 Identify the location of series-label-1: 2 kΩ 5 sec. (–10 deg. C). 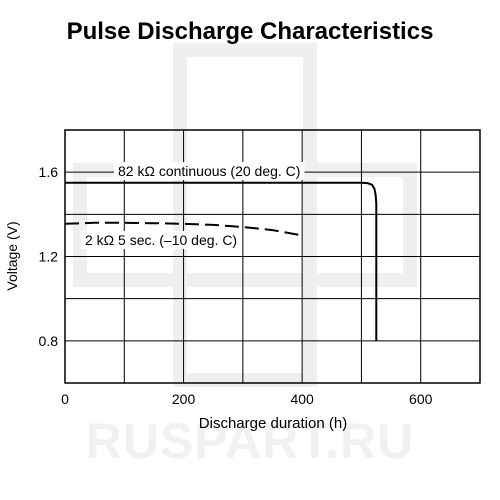
(161, 240).